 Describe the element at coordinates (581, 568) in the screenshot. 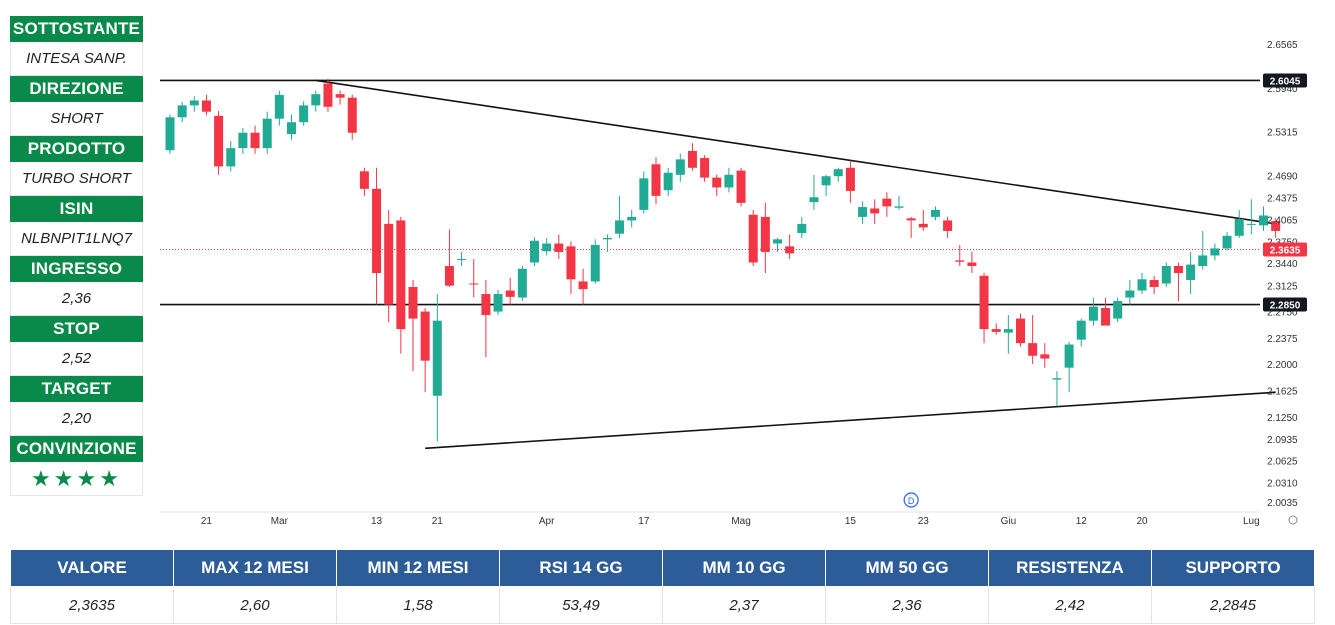

I see `stats-header: RSI 14 GG` at that location.